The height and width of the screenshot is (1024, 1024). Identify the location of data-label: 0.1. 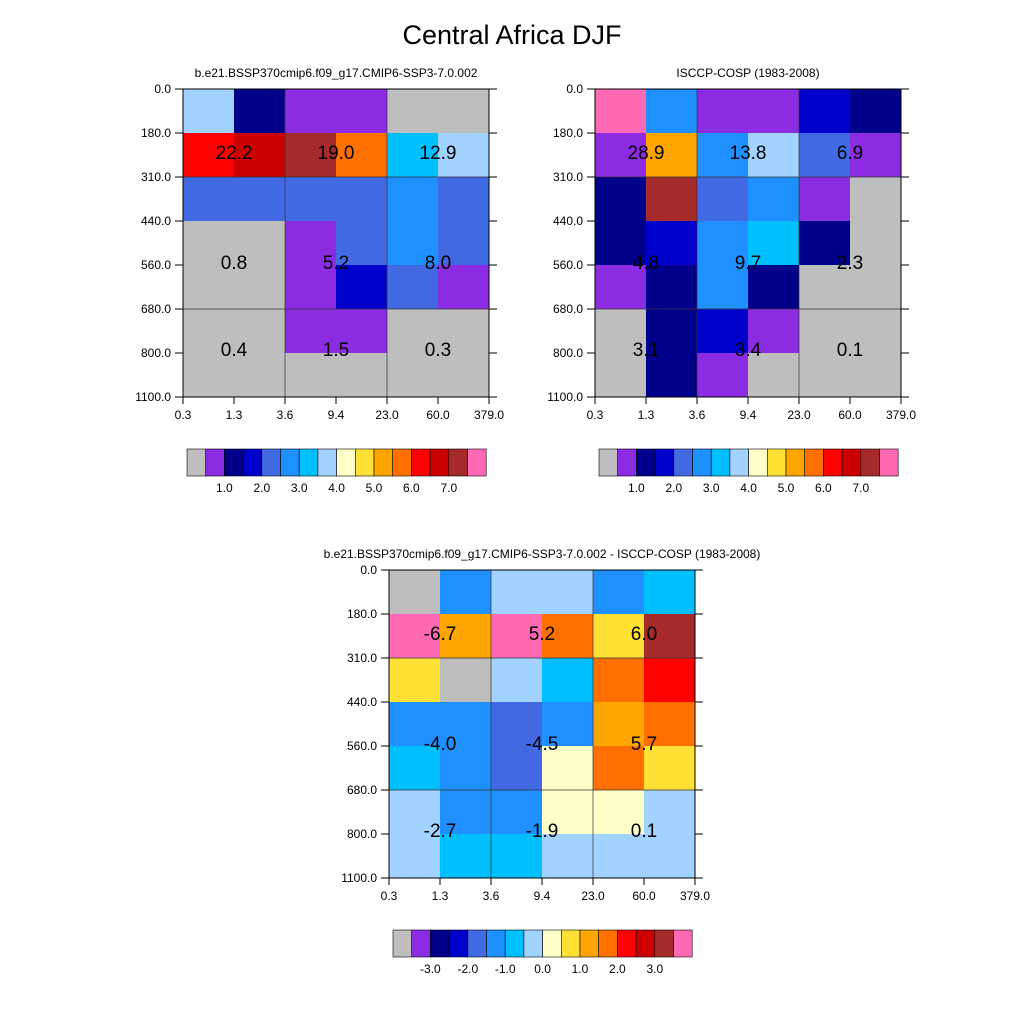
(850, 350).